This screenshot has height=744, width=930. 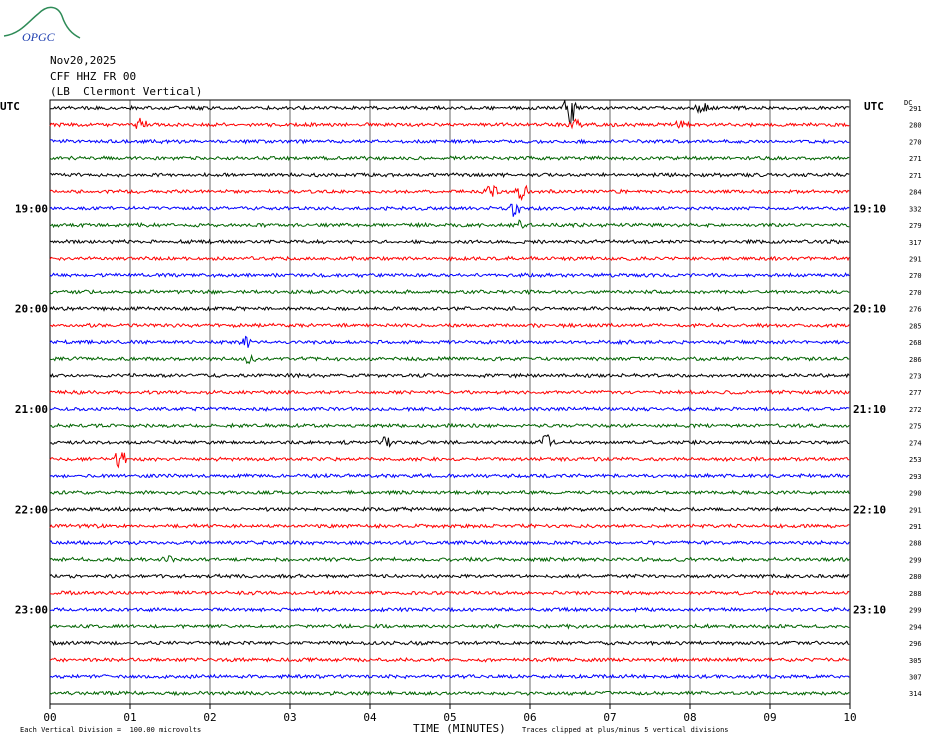 What do you see at coordinates (10, 106) in the screenshot?
I see `left-timezone-label: UTC` at bounding box center [10, 106].